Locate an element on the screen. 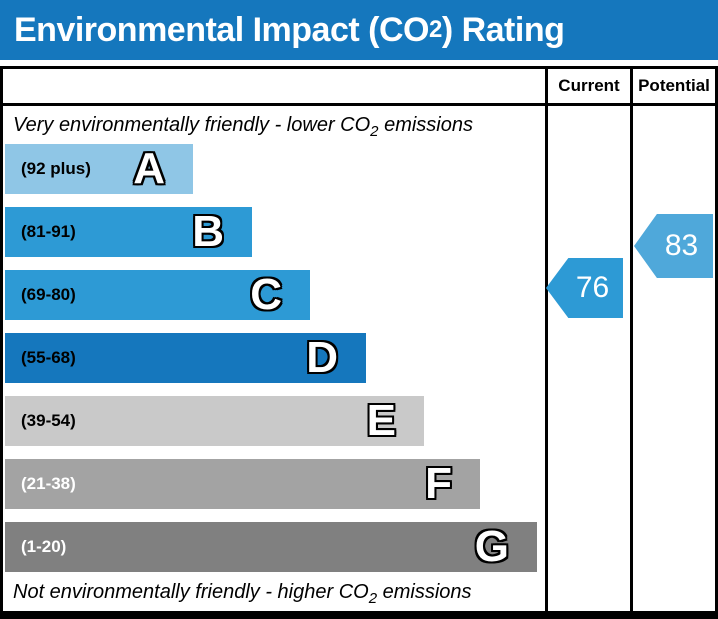 This screenshot has height=619, width=718. column-header-current: Current is located at coordinates (587, 86).